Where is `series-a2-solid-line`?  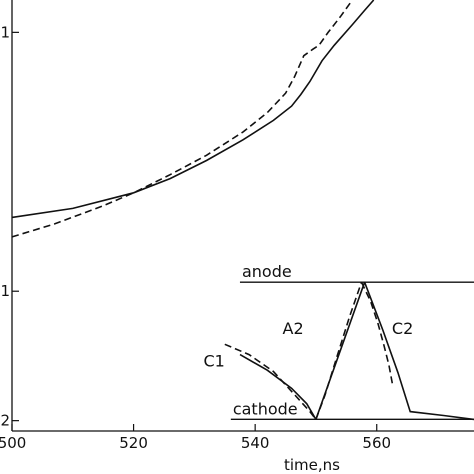 series-a2-solid-line is located at coordinates (340, 350).